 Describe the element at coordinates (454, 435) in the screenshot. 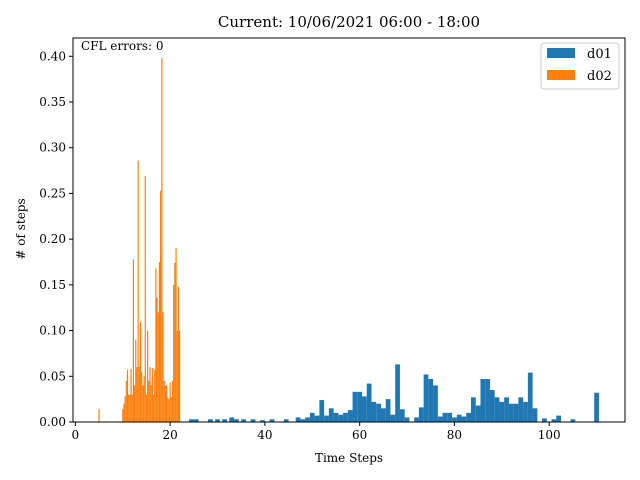

I see `x-tick-label: 80` at that location.